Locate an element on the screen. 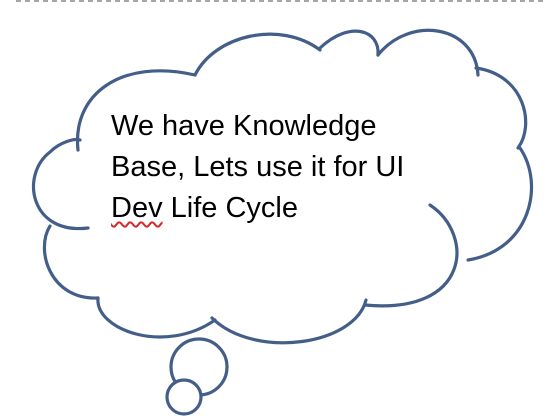  callout-line-3: Dev Life Cycle is located at coordinates (281, 208).